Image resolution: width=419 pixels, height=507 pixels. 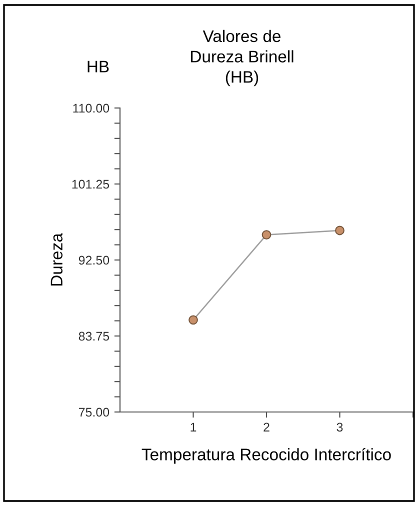 I want to click on y-tick-label: 75.00, so click(x=94, y=412).